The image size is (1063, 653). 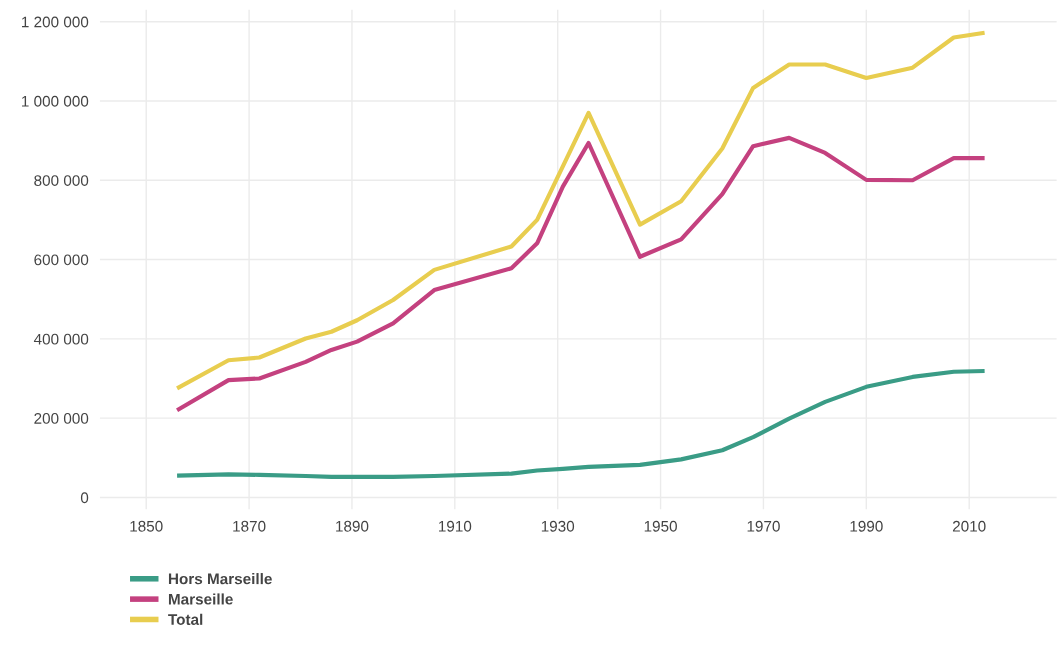 What do you see at coordinates (61, 260) in the screenshot?
I see `y-tick-label: 600 000` at bounding box center [61, 260].